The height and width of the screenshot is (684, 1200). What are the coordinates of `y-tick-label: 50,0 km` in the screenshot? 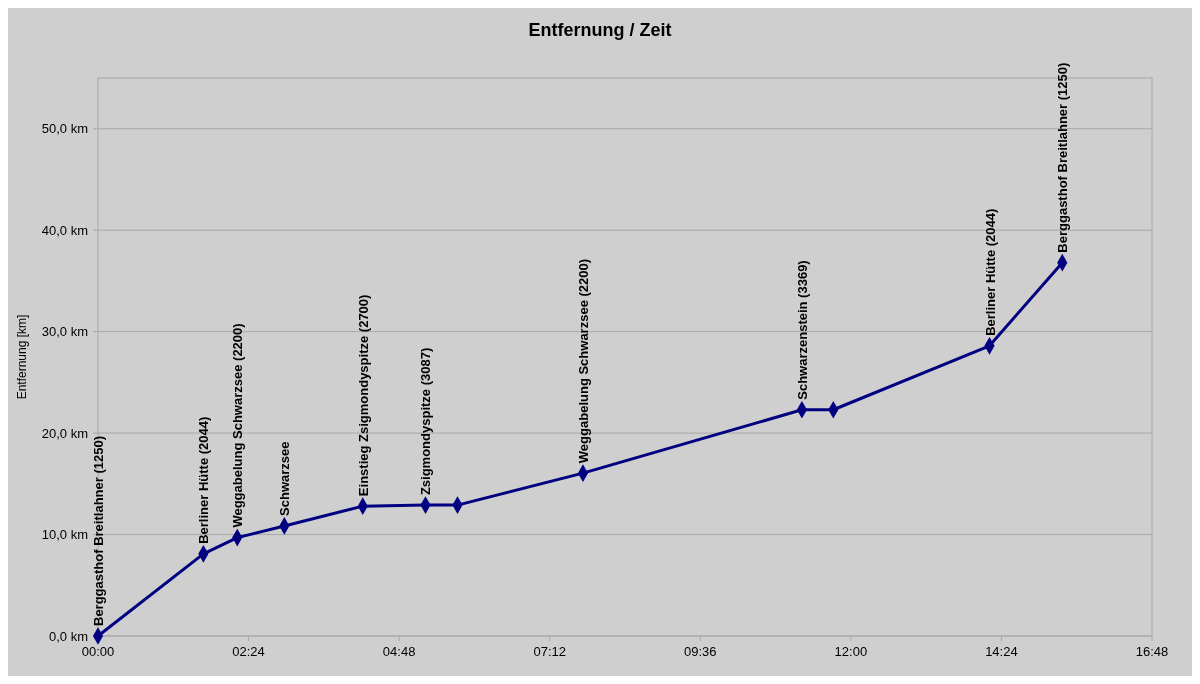 It's located at (64, 129).